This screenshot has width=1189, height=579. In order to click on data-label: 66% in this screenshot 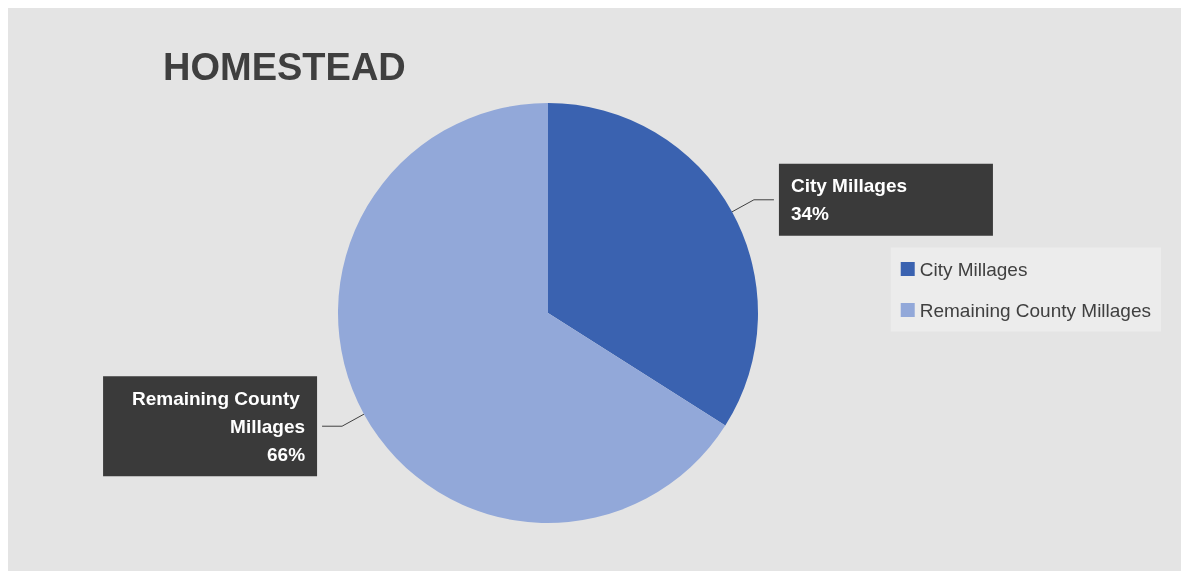, I will do `click(286, 454)`.